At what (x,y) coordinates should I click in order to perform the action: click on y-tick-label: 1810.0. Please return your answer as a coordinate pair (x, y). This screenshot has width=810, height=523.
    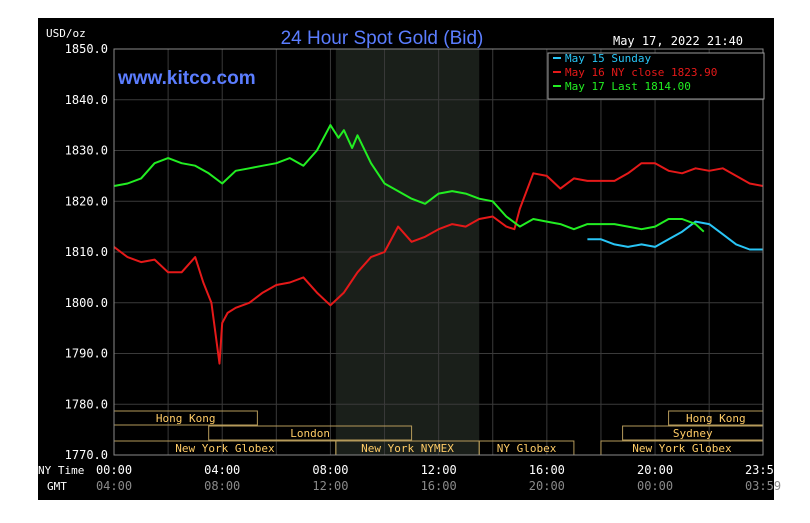
    Looking at the image, I should click on (86, 252).